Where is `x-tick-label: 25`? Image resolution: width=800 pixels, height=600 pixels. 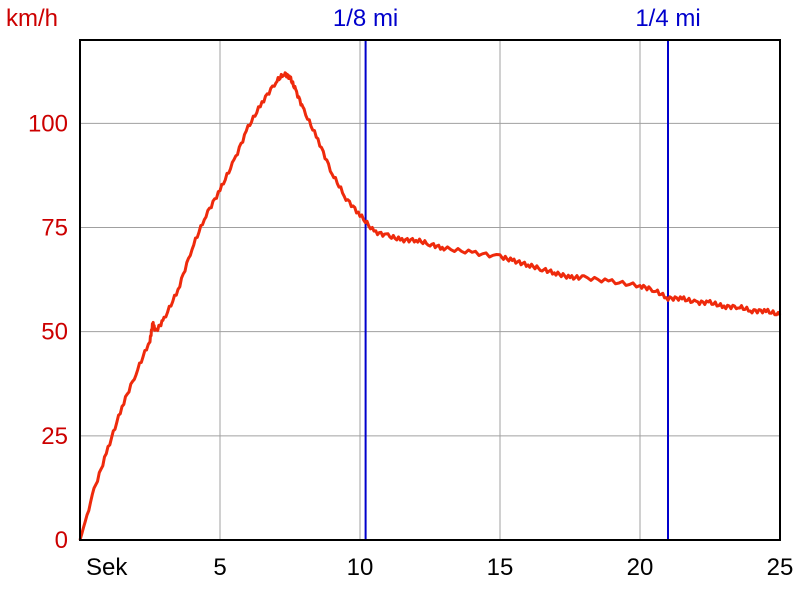 x-tick-label: 25 is located at coordinates (780, 567).